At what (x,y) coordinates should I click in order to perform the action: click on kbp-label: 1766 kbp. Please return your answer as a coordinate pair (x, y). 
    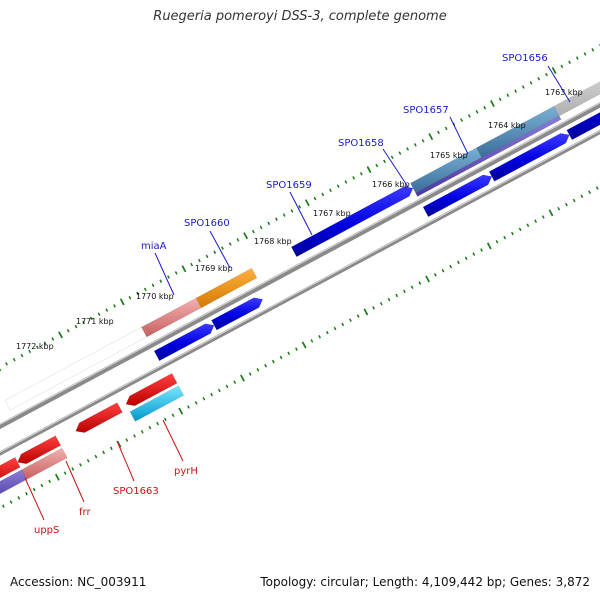
    Looking at the image, I should click on (391, 184).